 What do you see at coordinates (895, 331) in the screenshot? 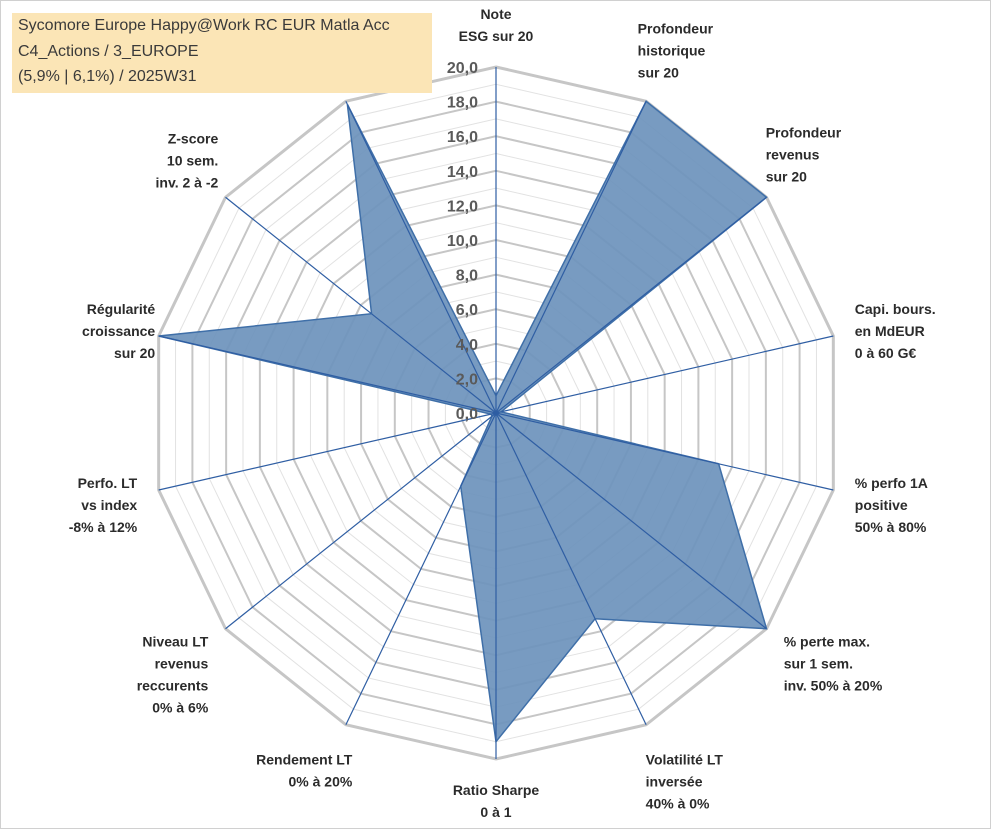
I see `axis-label: Capi. bours. en MdEUR 0 à 60 G€` at bounding box center [895, 331].